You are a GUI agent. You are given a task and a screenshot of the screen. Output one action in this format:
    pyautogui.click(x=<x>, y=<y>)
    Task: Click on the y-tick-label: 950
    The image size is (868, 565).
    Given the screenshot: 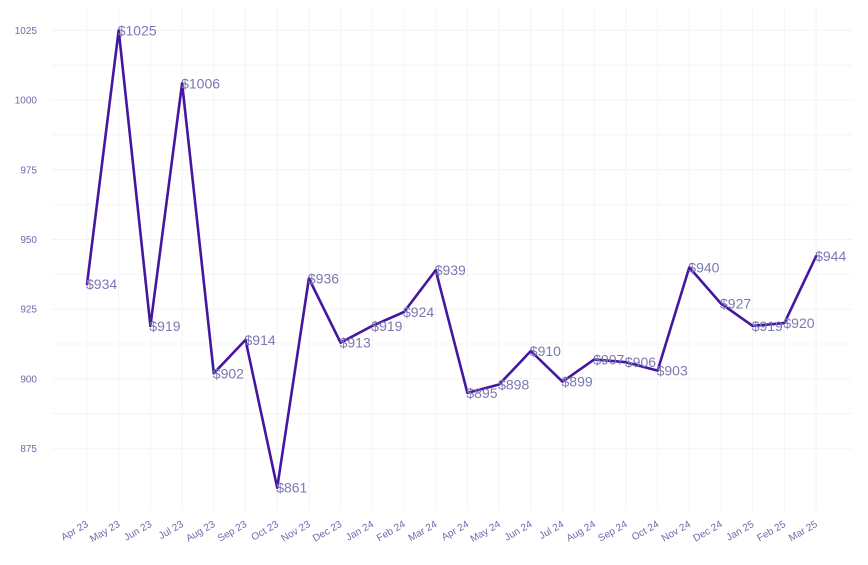 What is the action you would take?
    pyautogui.click(x=28, y=240)
    